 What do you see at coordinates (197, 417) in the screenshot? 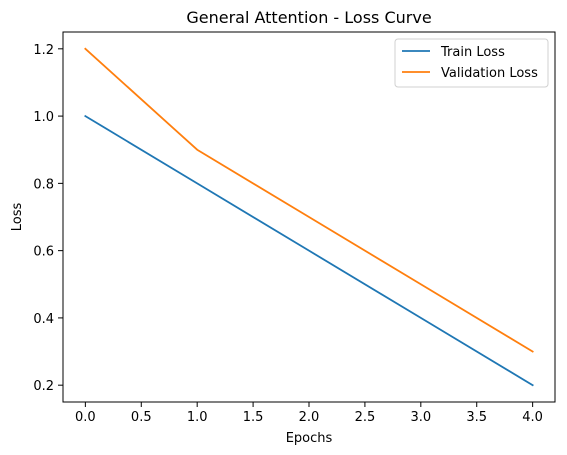
I see `x-tick-label: 1.0` at bounding box center [197, 417].